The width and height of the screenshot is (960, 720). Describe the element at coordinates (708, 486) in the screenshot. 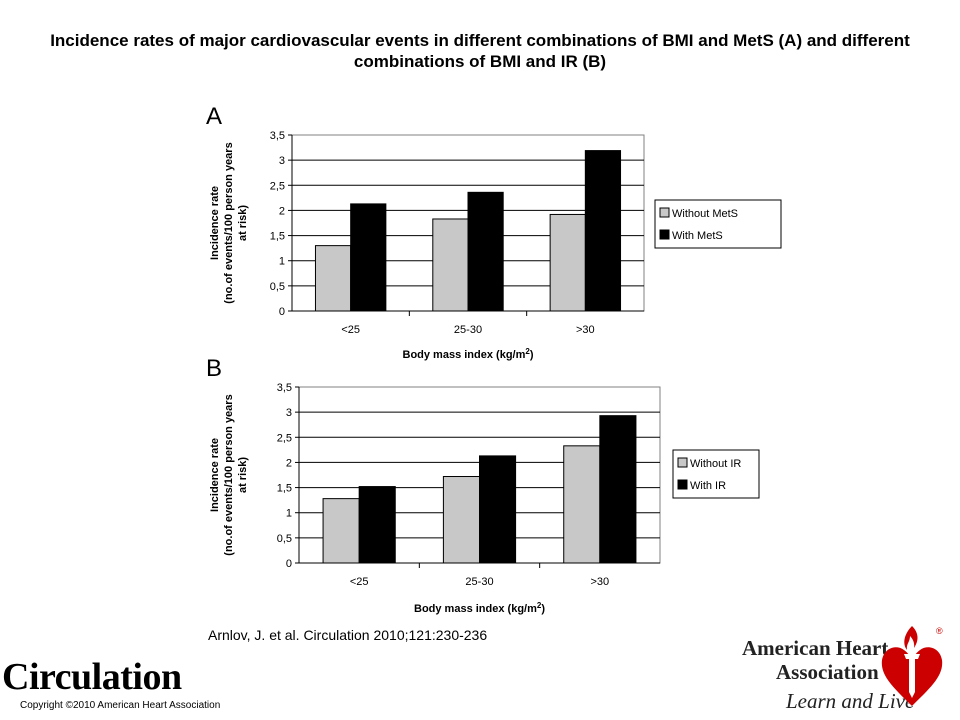

I see `legend-label-1: With IR` at that location.